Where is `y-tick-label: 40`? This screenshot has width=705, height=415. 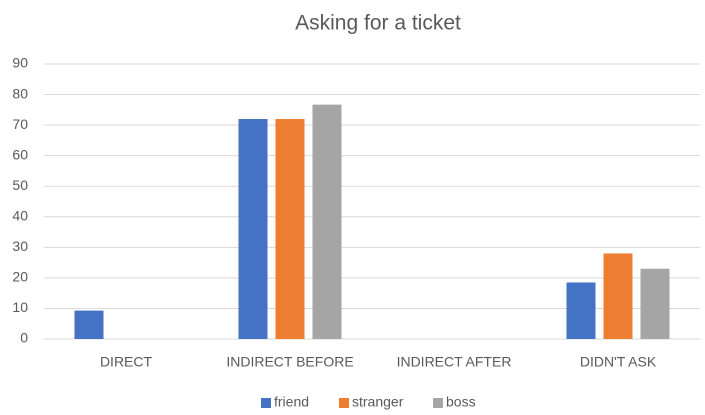 y-tick-label: 40 is located at coordinates (20, 215).